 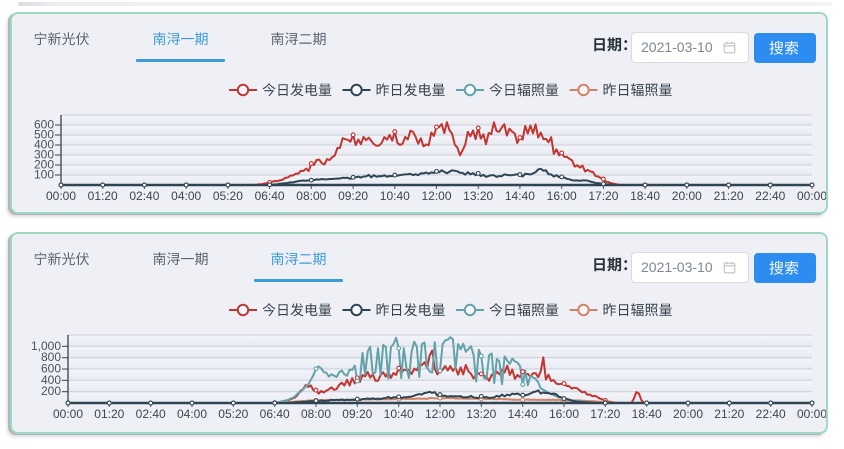 What do you see at coordinates (44, 135) in the screenshot?
I see `svg-text: 500` at bounding box center [44, 135].